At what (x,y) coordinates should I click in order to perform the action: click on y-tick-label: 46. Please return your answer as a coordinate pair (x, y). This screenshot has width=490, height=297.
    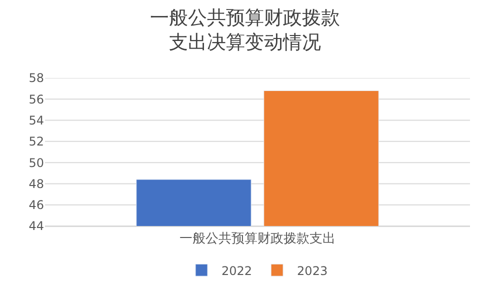
    Looking at the image, I should click on (36, 205).